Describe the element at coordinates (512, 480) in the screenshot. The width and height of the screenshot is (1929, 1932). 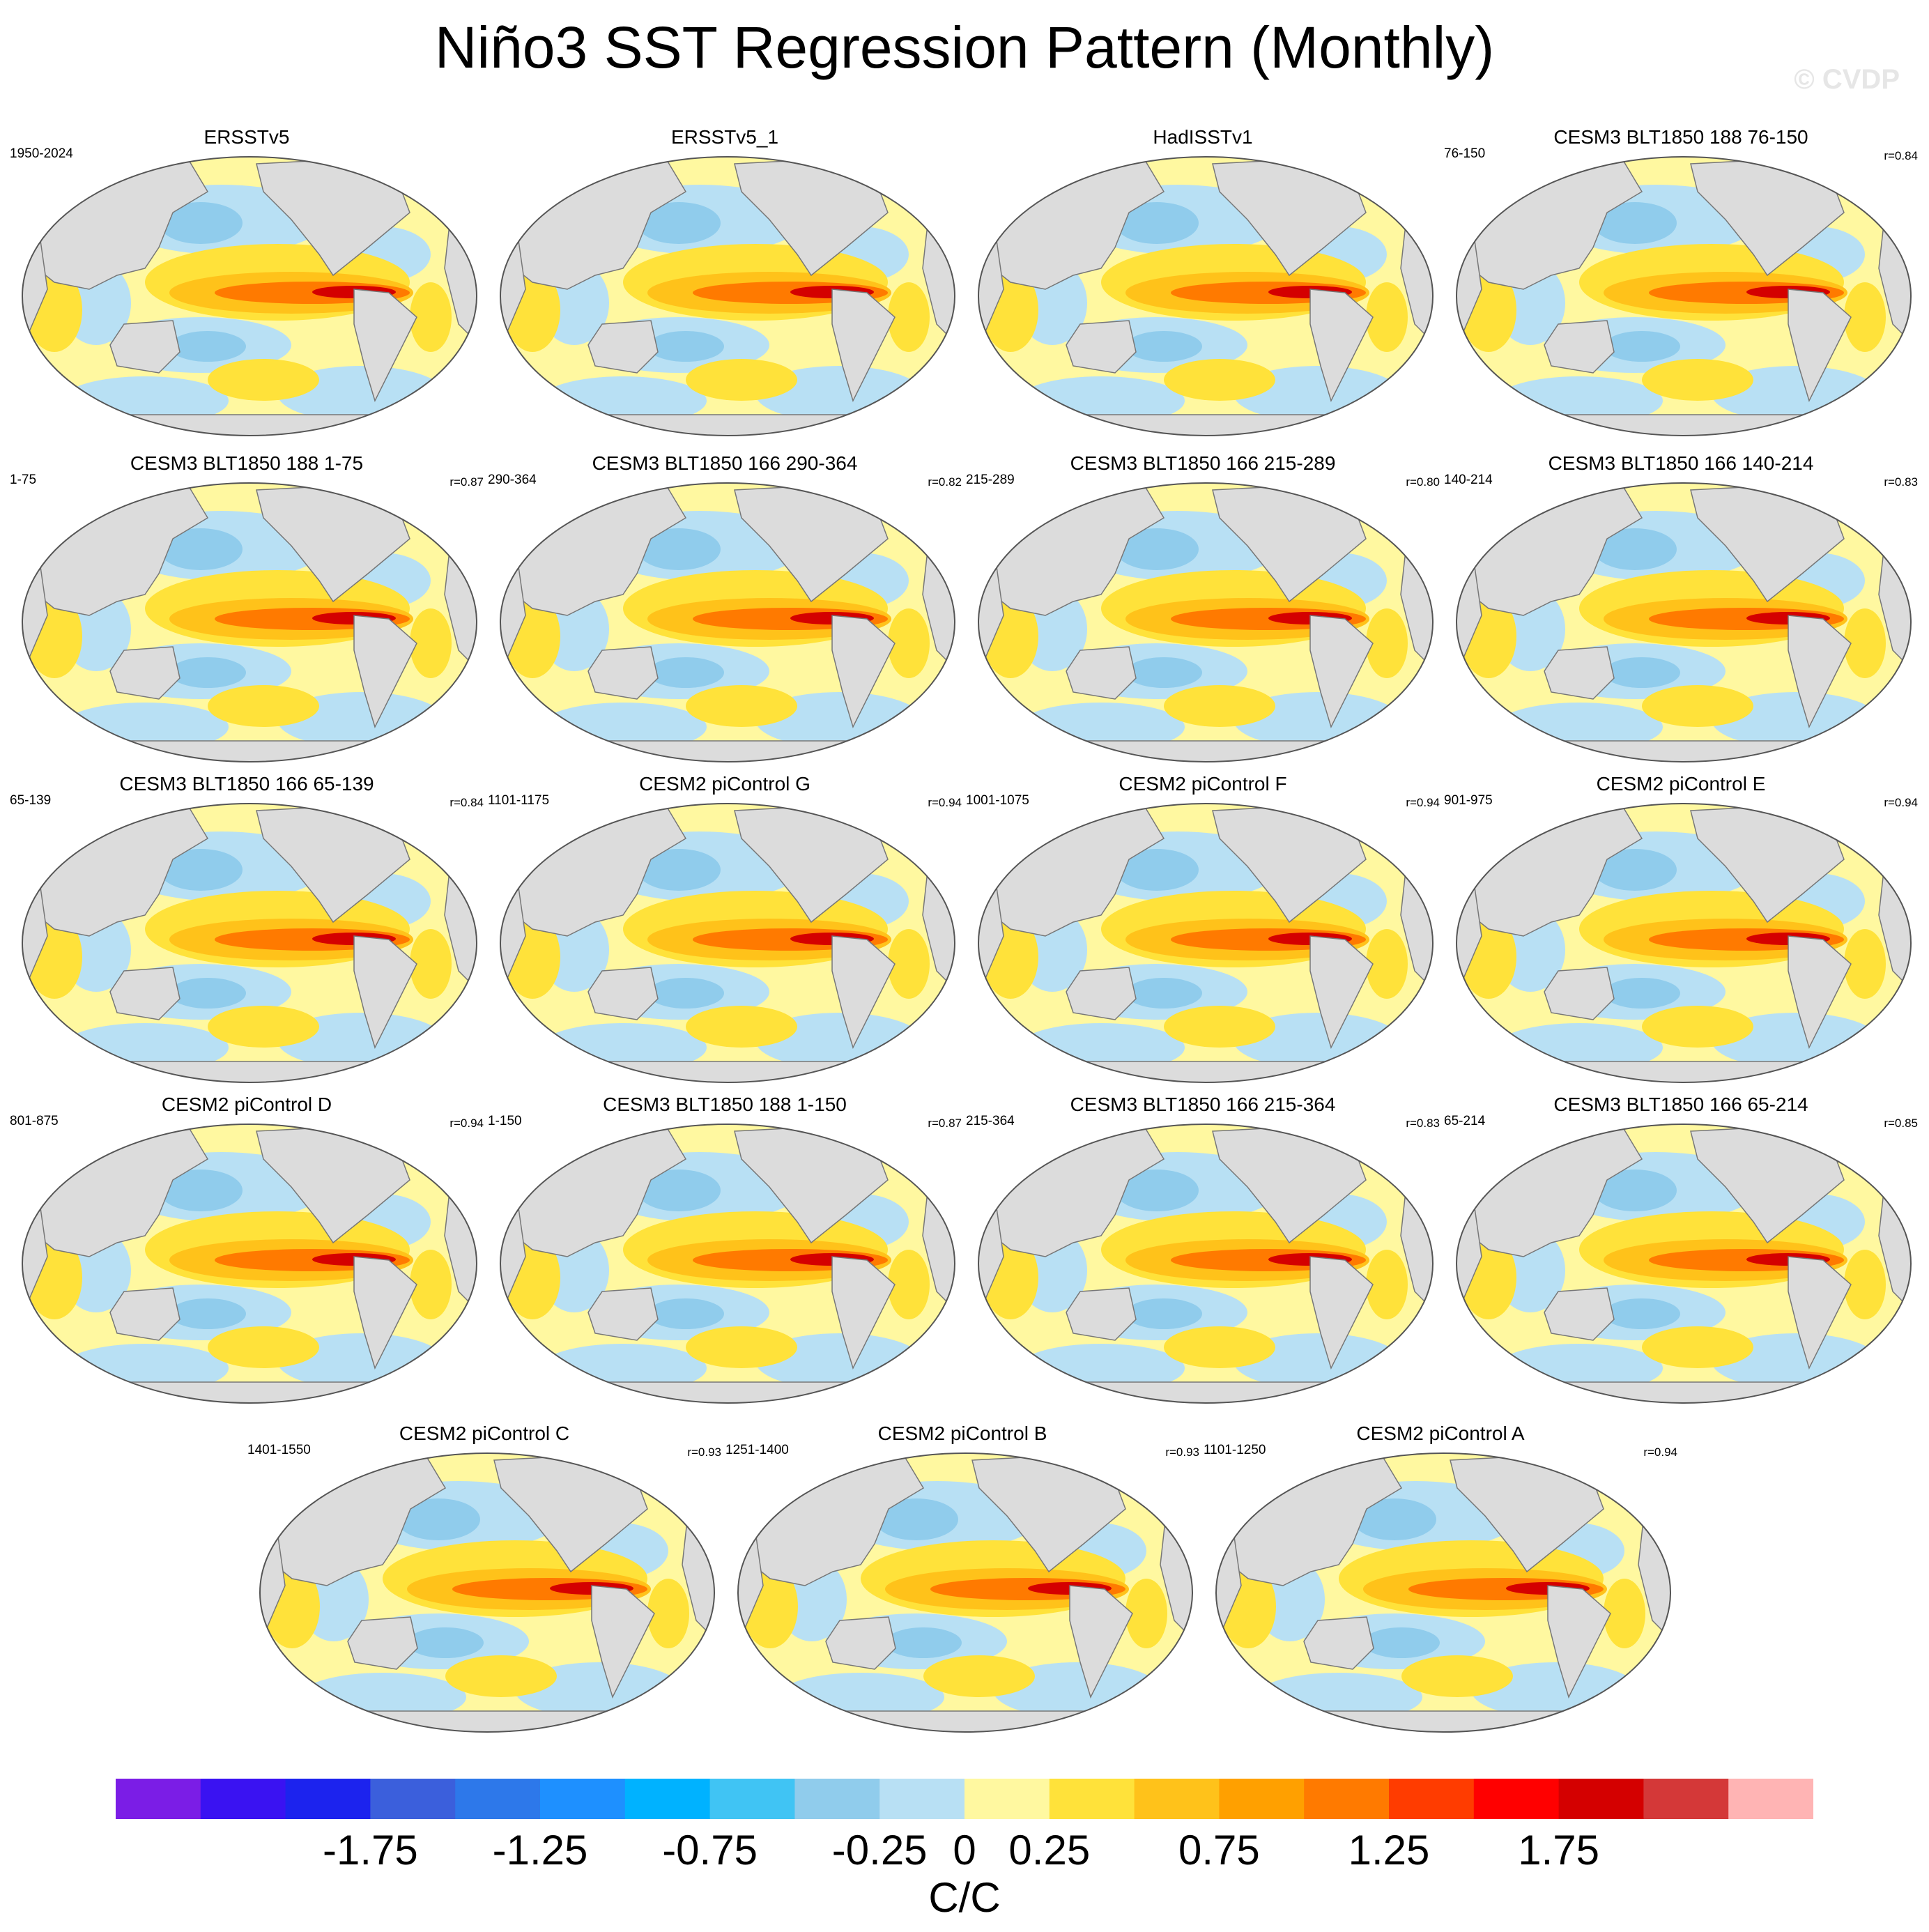
I see `panel-years: 290-364` at that location.